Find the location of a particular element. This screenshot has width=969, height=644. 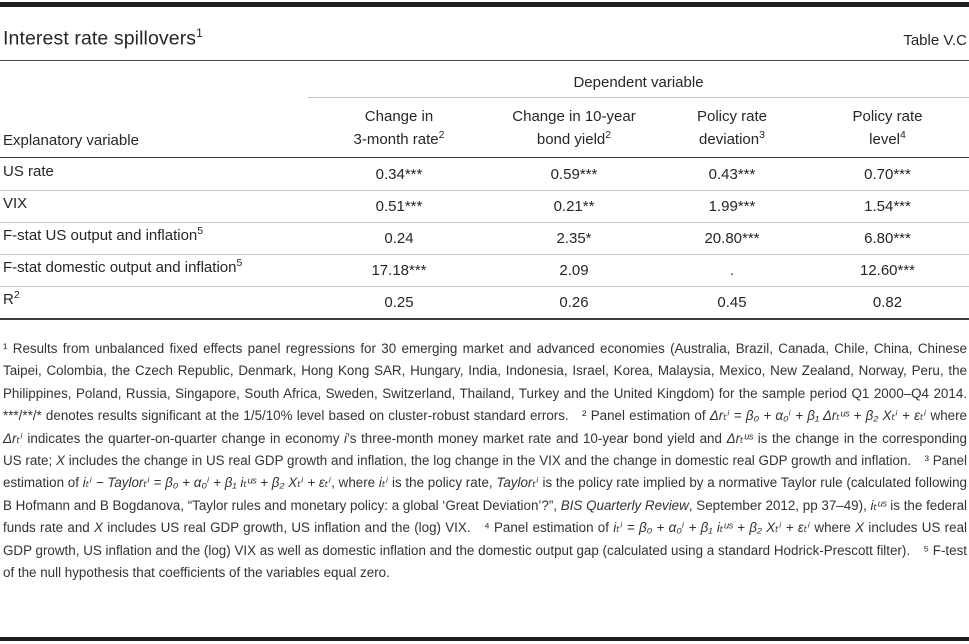

value-cell: 17.18*** is located at coordinates (399, 270).